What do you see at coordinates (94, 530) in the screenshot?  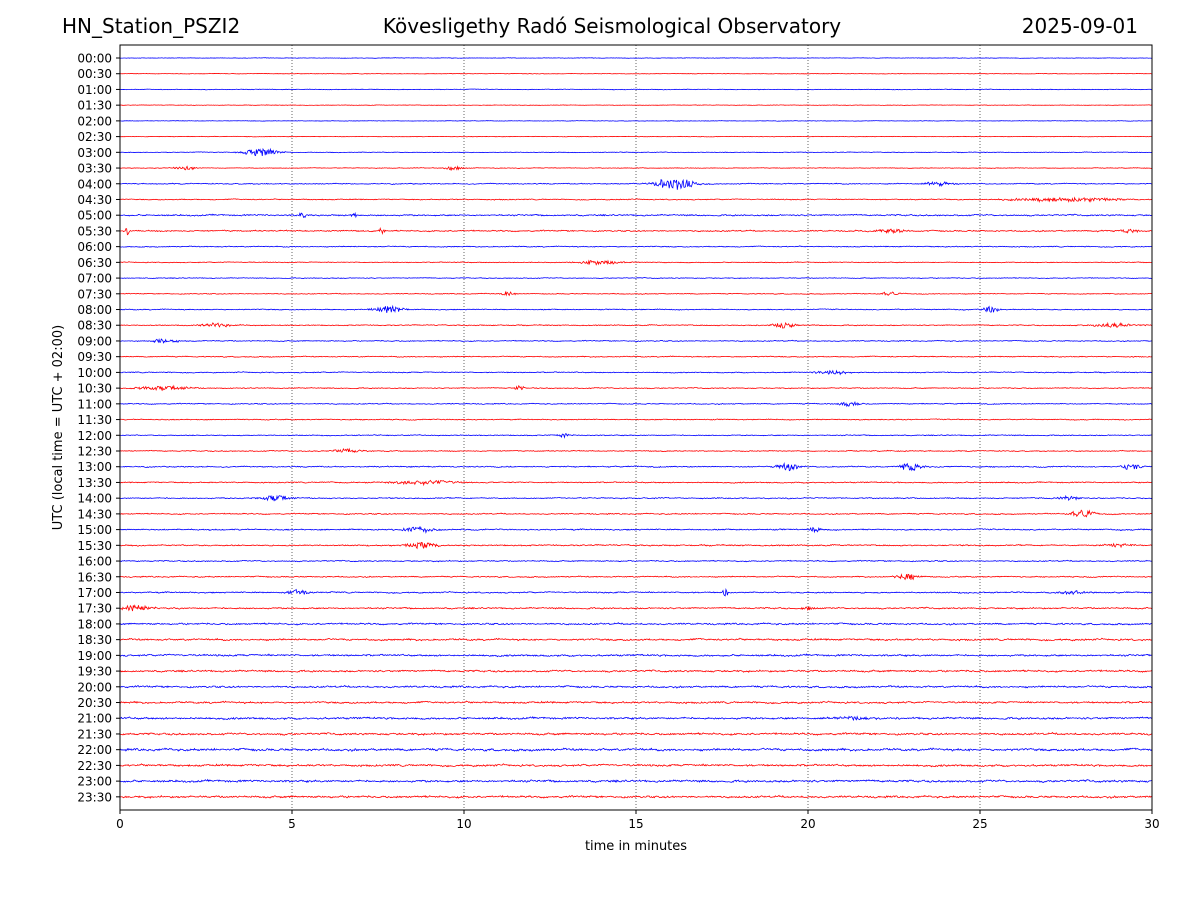 I see `y-tick-label: 15:00` at bounding box center [94, 530].